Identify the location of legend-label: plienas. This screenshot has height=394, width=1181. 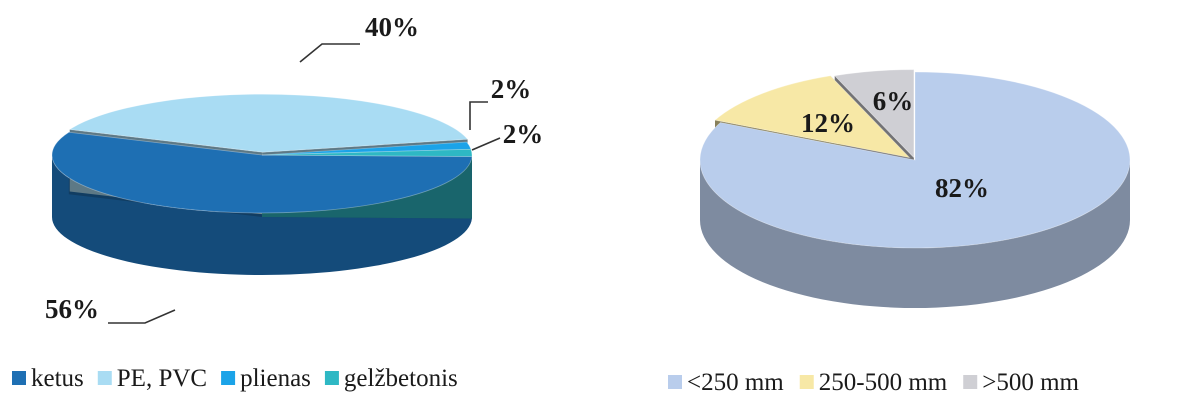
(275, 378).